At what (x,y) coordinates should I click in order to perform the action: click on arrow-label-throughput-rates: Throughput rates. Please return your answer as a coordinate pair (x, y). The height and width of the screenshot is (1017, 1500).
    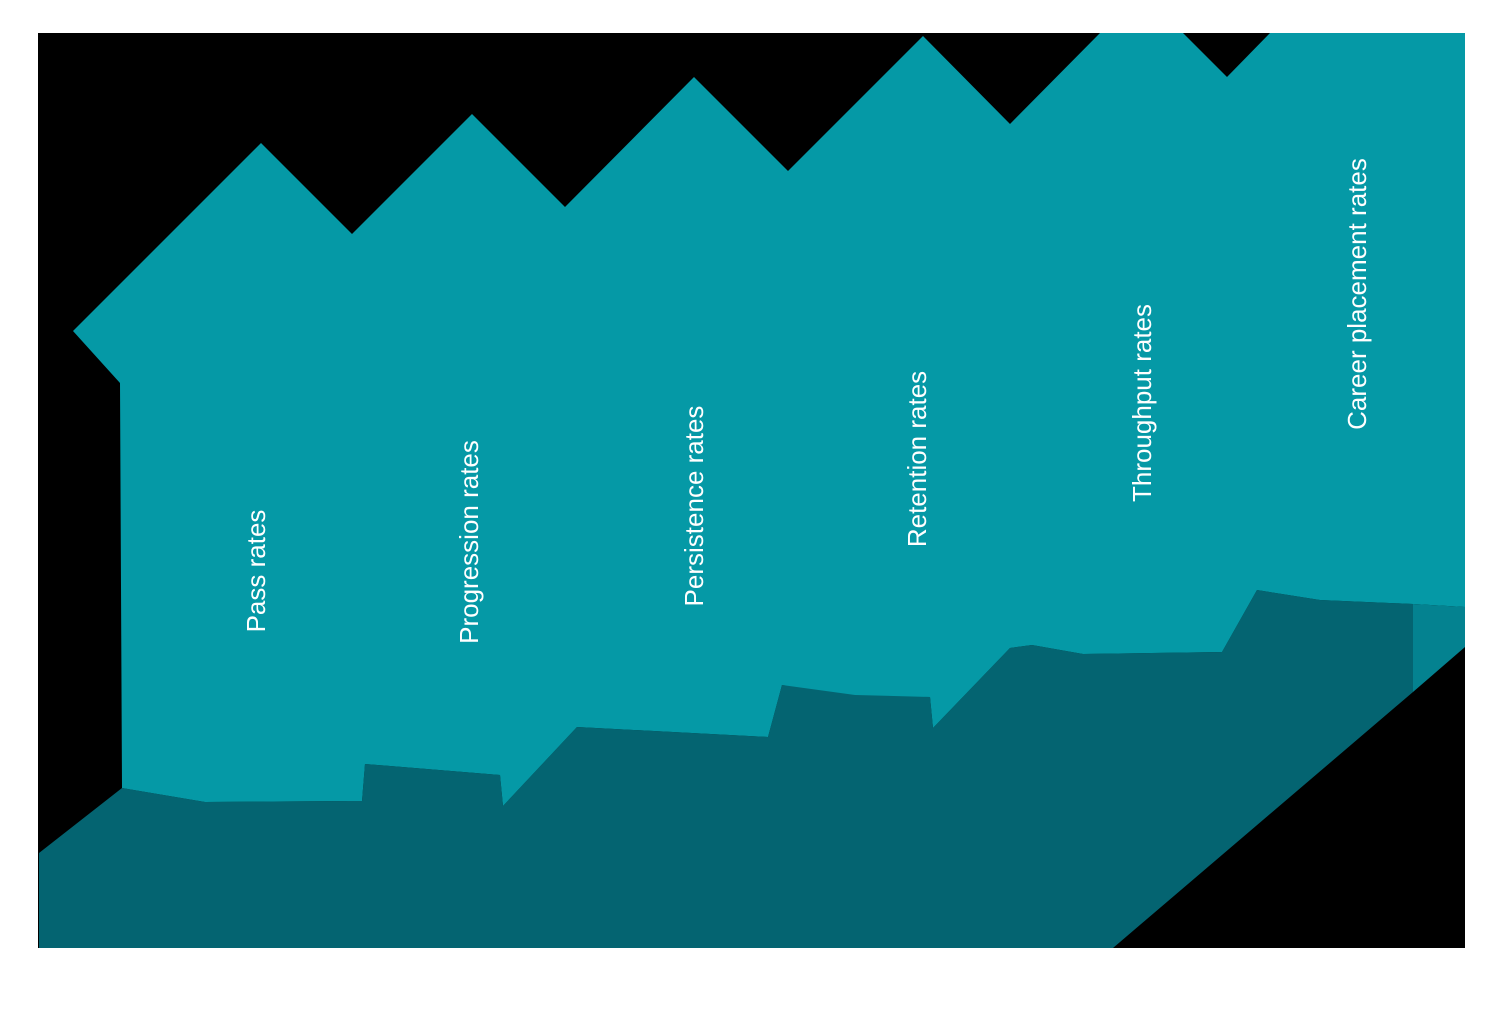
    Looking at the image, I should click on (1142, 403).